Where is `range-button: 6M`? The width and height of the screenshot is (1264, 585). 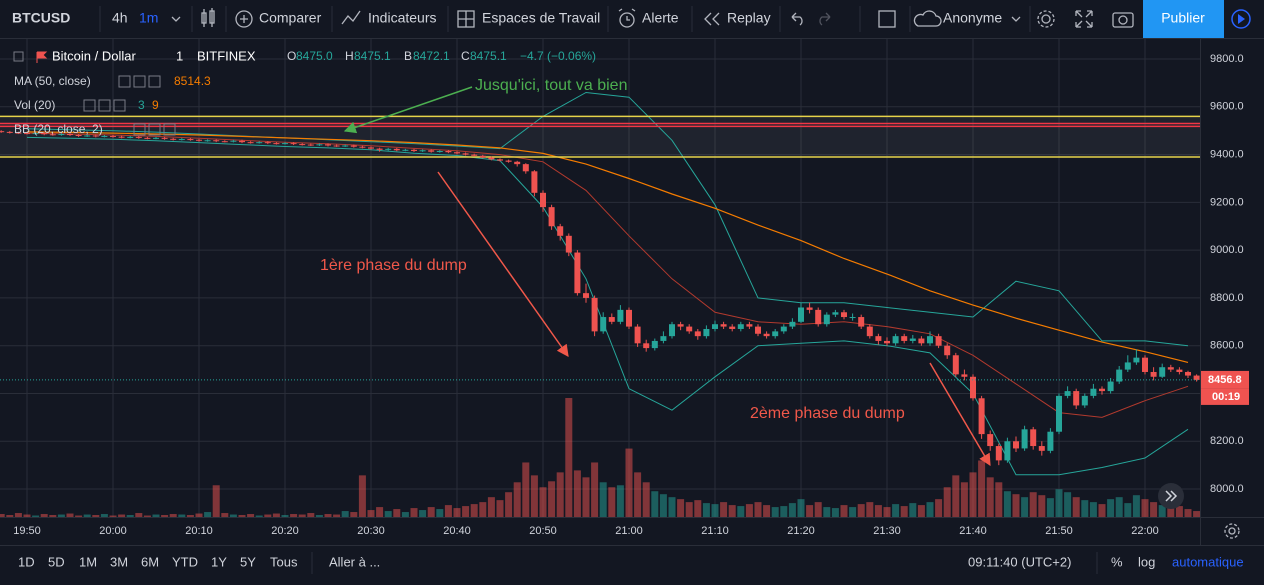 range-button: 6M is located at coordinates (150, 561).